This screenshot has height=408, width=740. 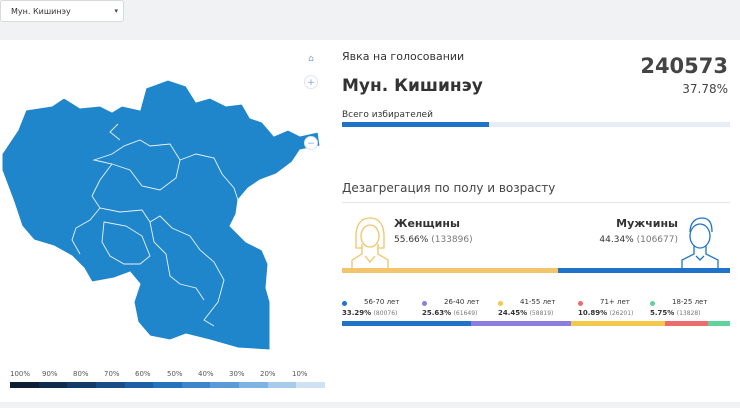 I want to click on zoom-out-icon: −, so click(x=311, y=143).